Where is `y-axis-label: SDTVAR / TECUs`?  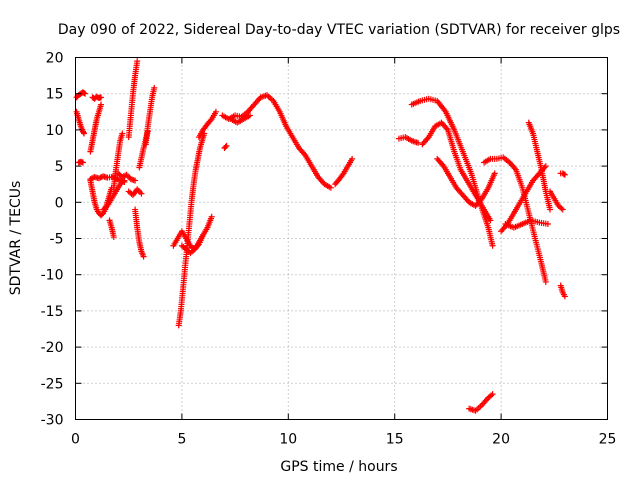
y-axis-label: SDTVAR / TECUs is located at coordinates (16, 238).